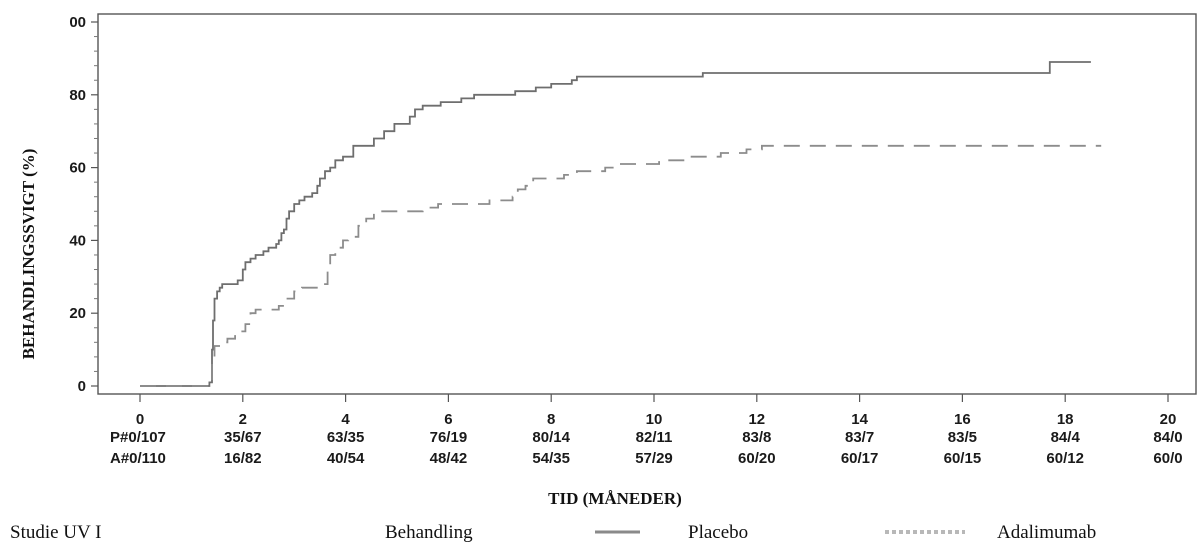 The image size is (1200, 544). I want to click on x-tick-label: 20, so click(1168, 419).